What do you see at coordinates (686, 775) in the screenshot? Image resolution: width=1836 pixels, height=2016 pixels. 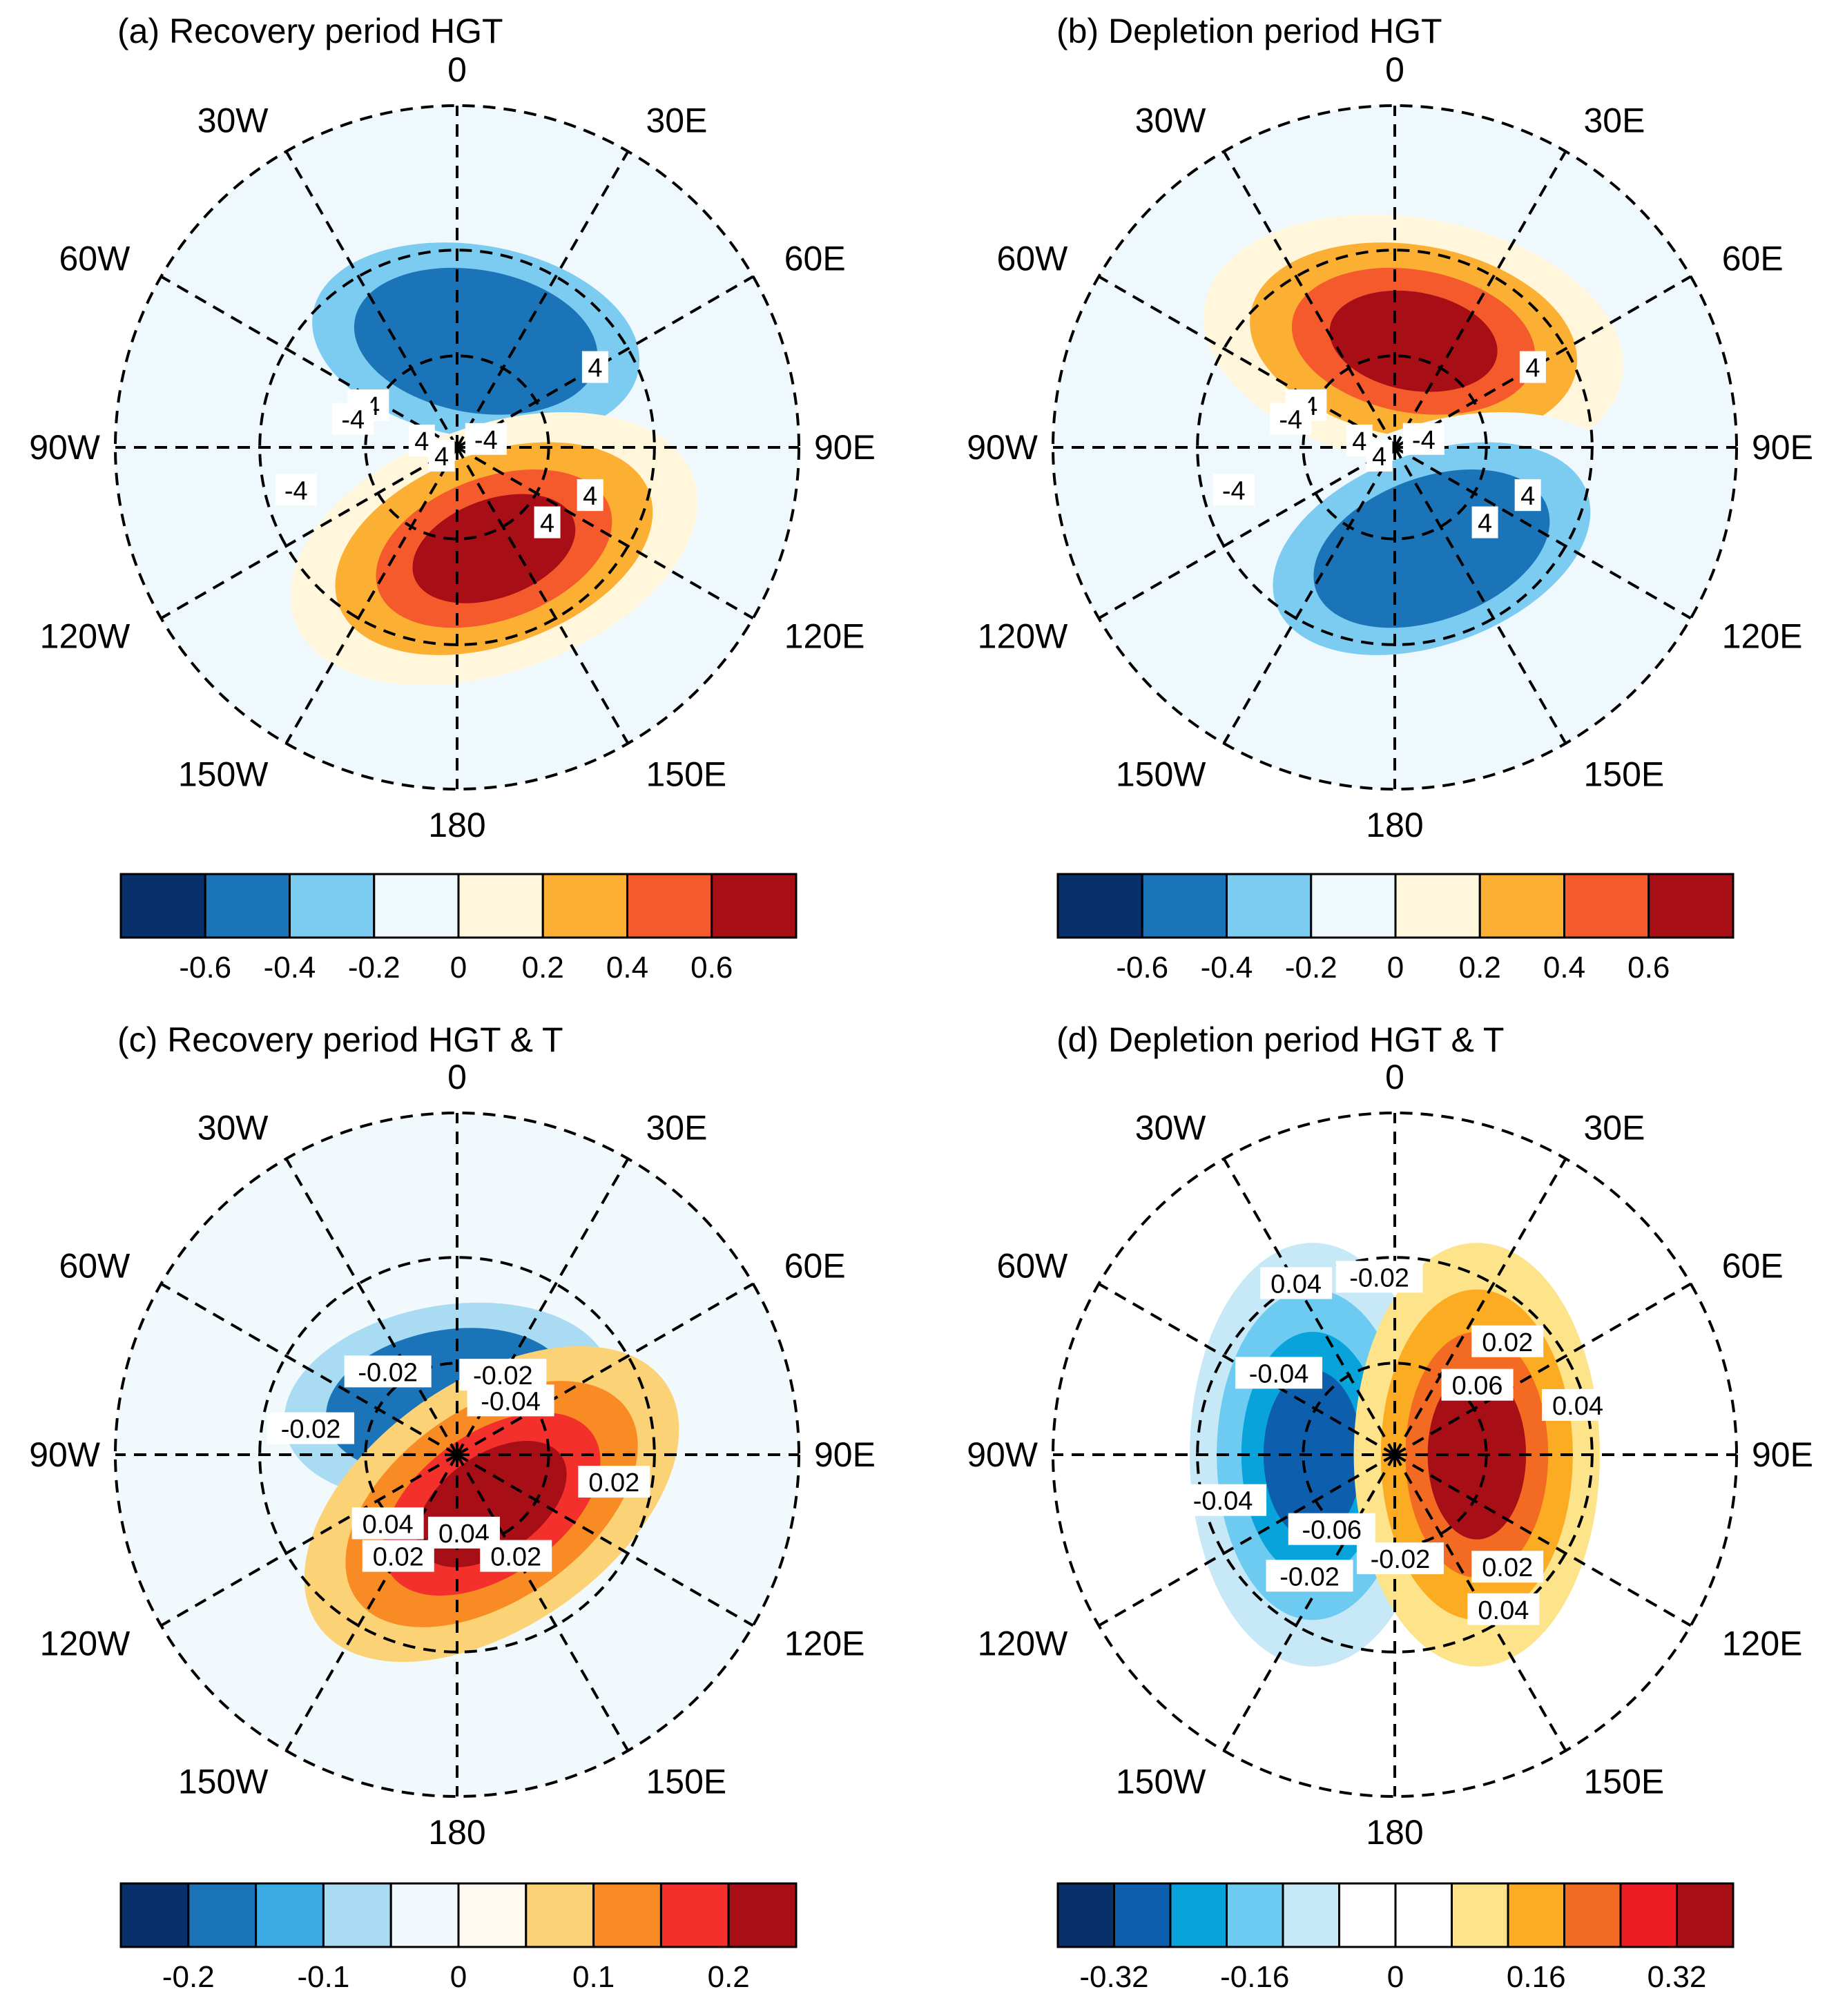 I see `panel-a-lon-label: 150E` at bounding box center [686, 775].